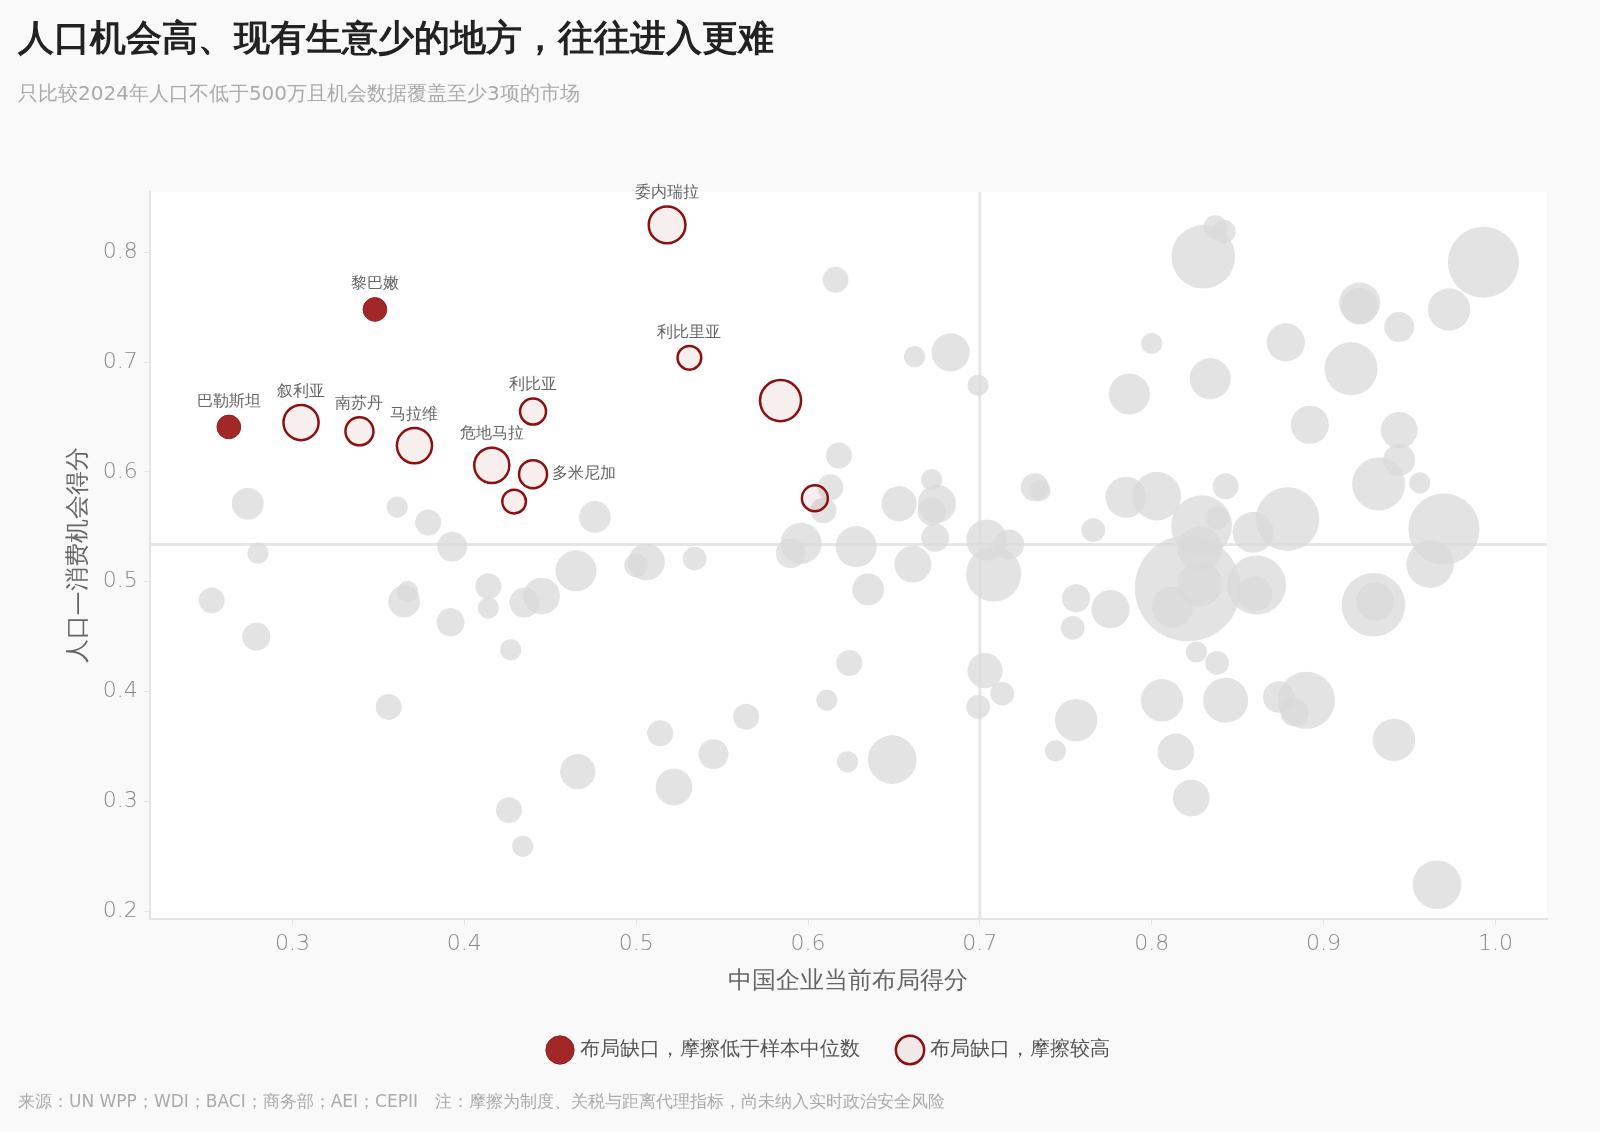 The height and width of the screenshot is (1132, 1600). I want to click on chart-subtitle: 只比较2024年人口不低于500万且机会数据覆盖至少3项的市场, so click(299, 93).